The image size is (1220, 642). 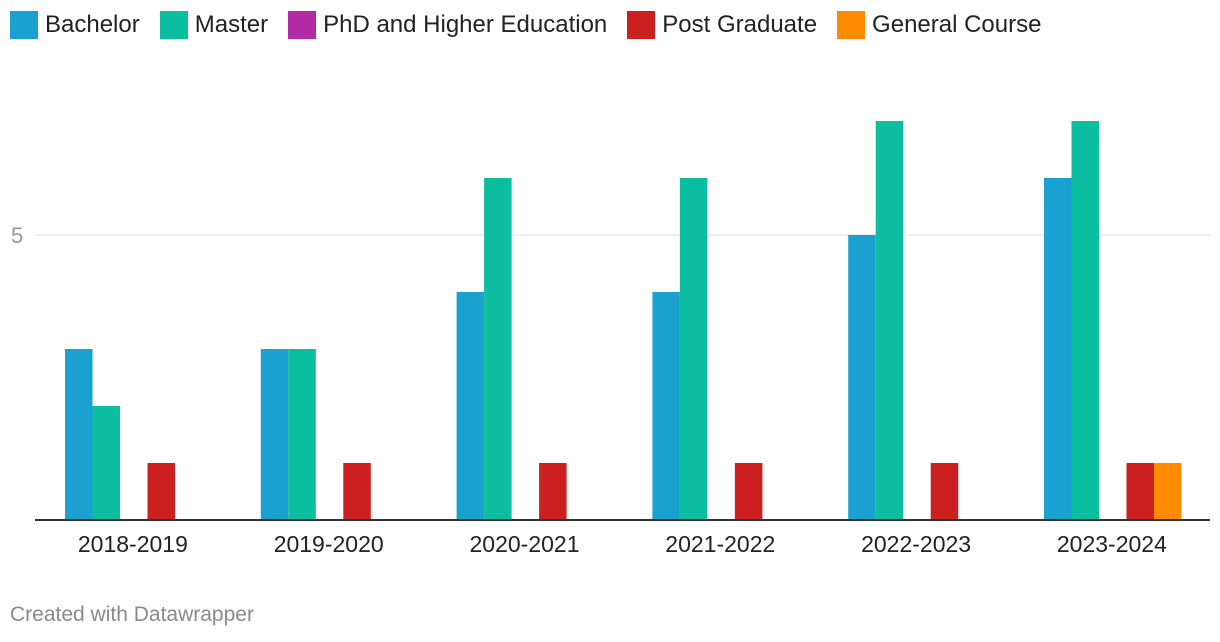 I want to click on bar-post-graduate-2021-2022, so click(x=748, y=491).